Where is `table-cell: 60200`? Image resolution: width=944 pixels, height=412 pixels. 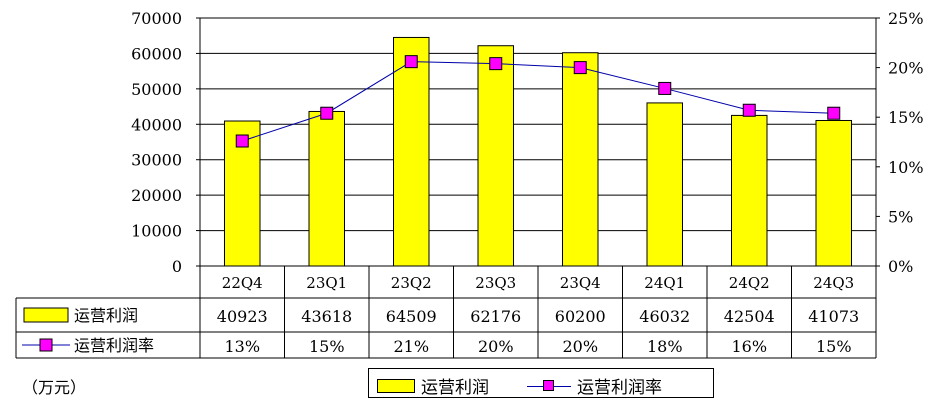
table-cell: 60200 is located at coordinates (580, 316).